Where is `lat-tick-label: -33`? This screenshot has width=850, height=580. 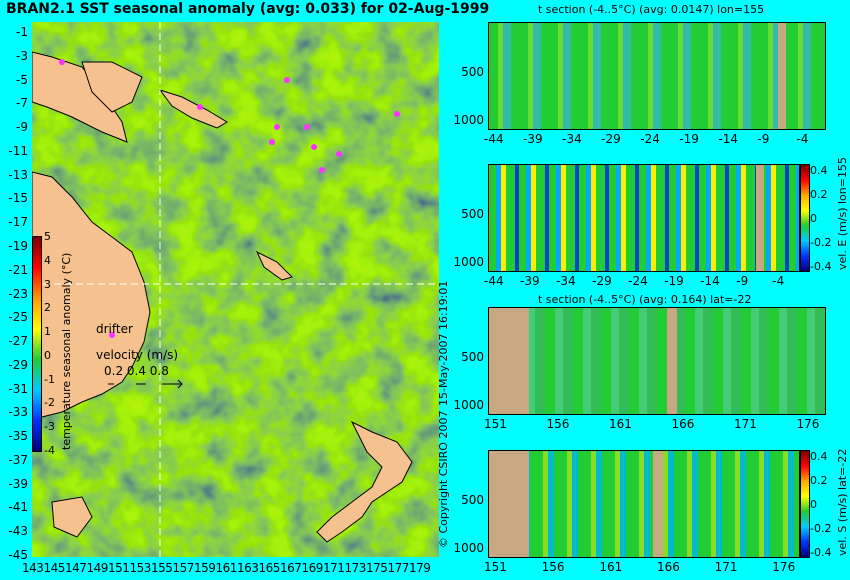 lat-tick-label: -33 is located at coordinates (18, 412).